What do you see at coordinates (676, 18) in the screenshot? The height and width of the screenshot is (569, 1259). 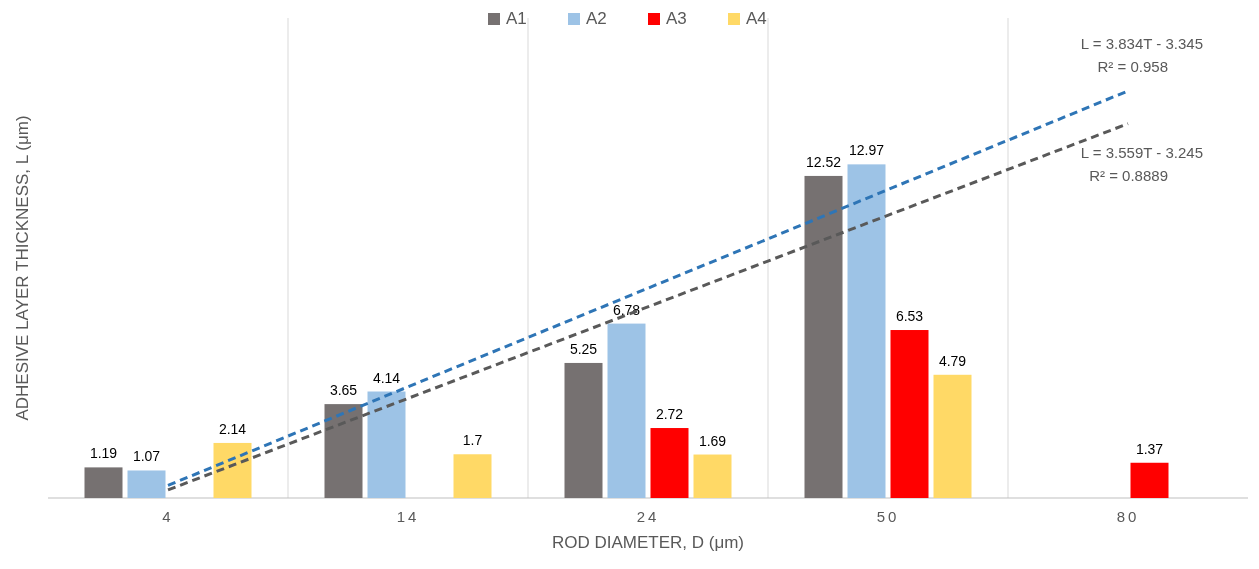 I see `legend-label: A3` at bounding box center [676, 18].